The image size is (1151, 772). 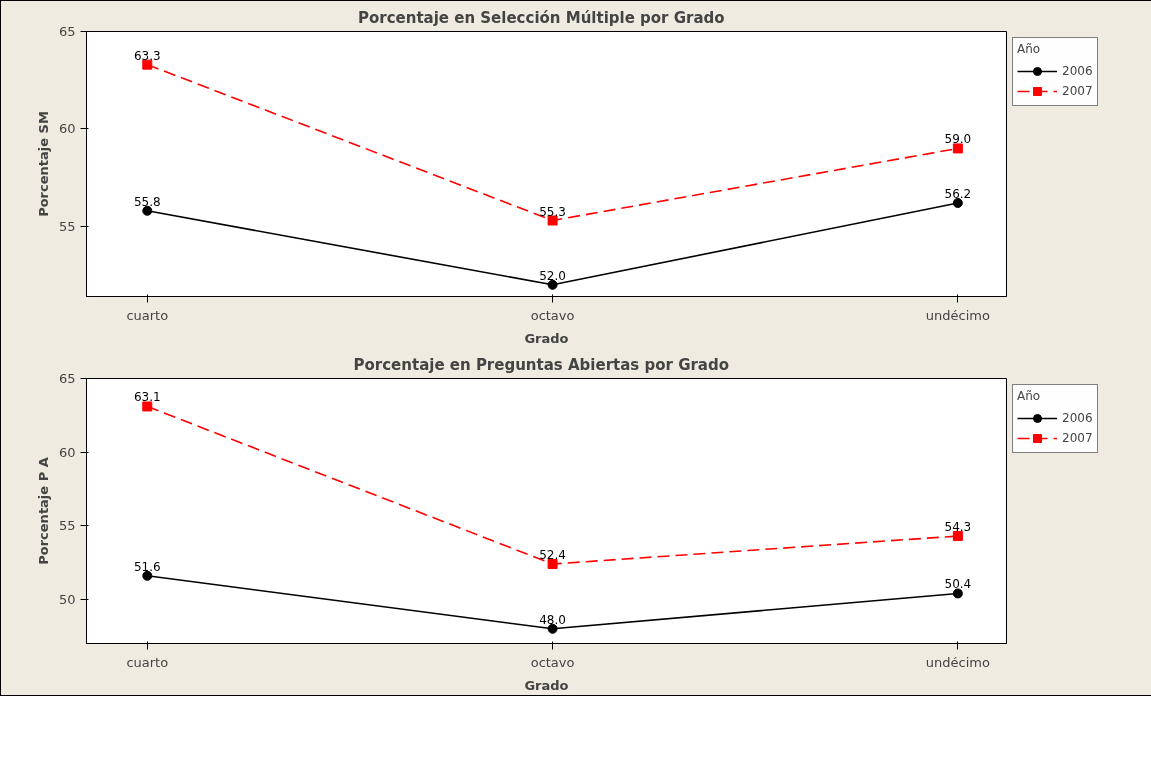 What do you see at coordinates (147, 201) in the screenshot?
I see `data-label: 55.8` at bounding box center [147, 201].